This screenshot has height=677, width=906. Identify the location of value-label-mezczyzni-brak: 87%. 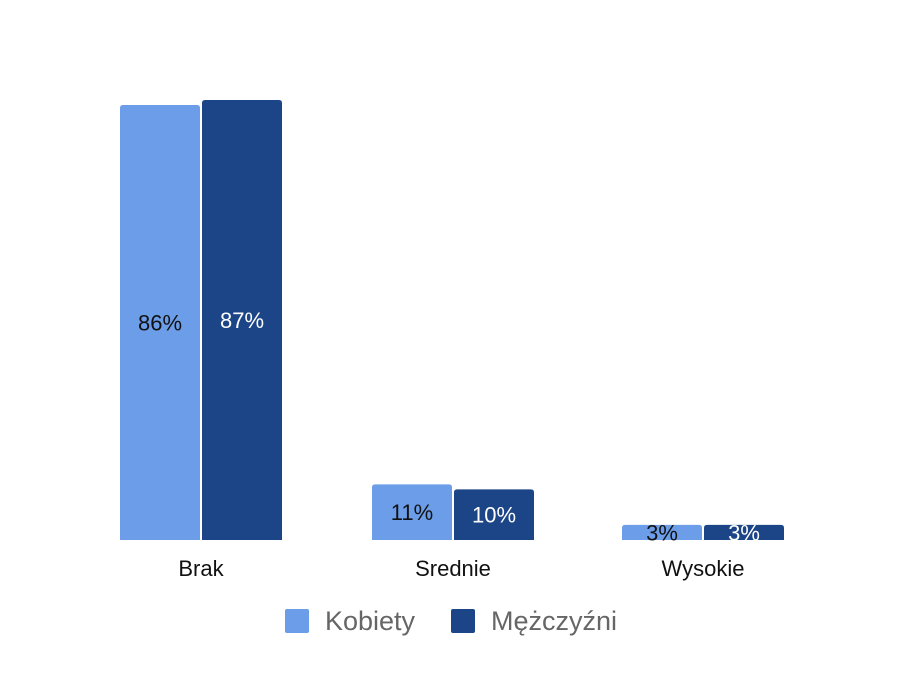
(242, 320).